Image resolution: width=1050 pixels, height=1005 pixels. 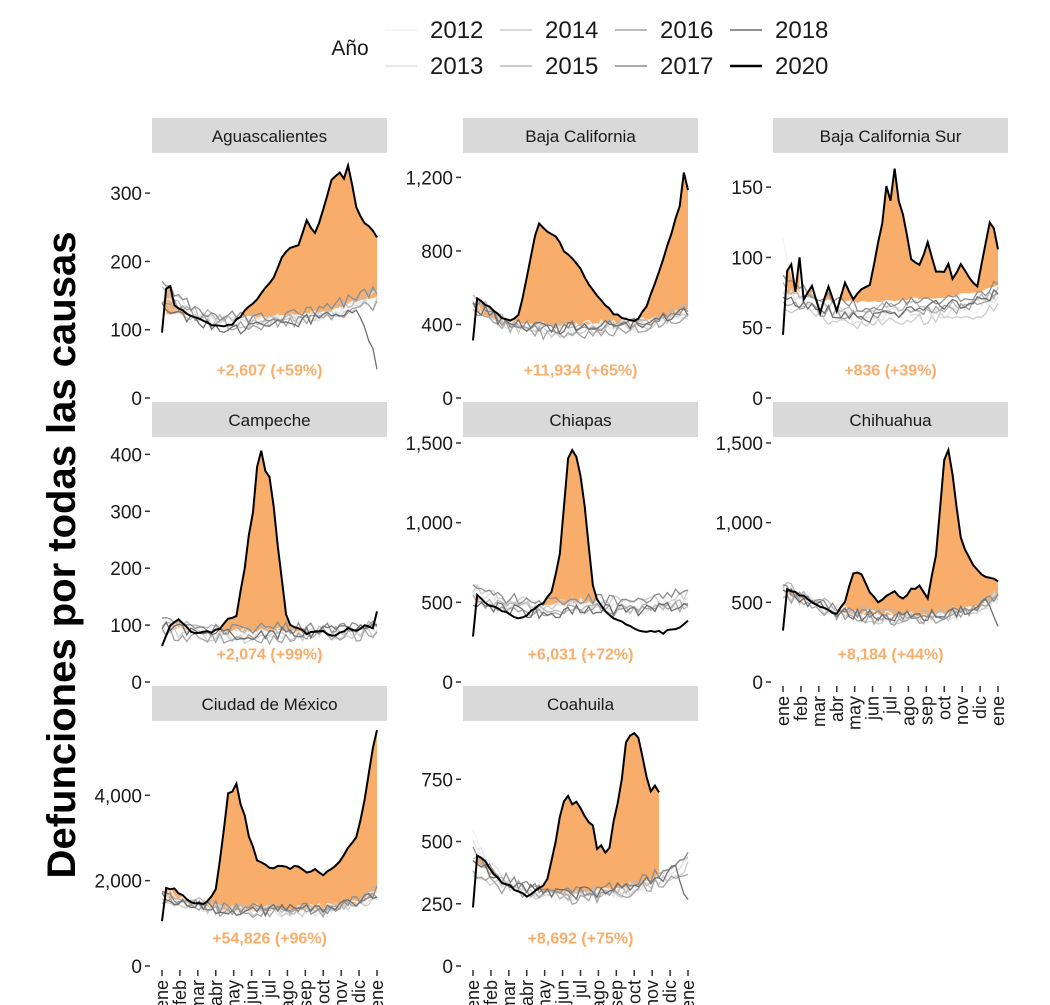 What do you see at coordinates (349, 48) in the screenshot?
I see `legend-title: Año` at bounding box center [349, 48].